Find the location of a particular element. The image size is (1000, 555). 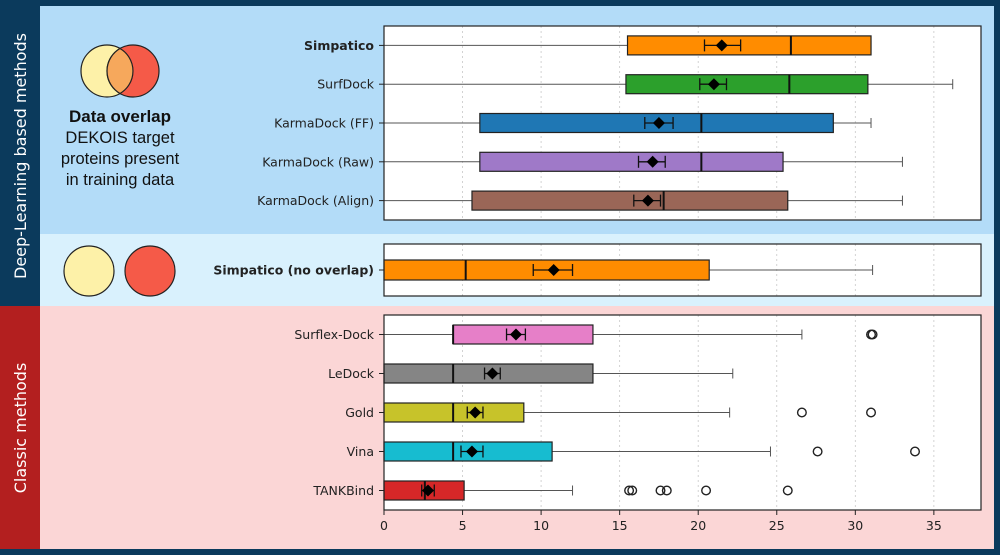

no-overlap-left-circle is located at coordinates (89, 271).